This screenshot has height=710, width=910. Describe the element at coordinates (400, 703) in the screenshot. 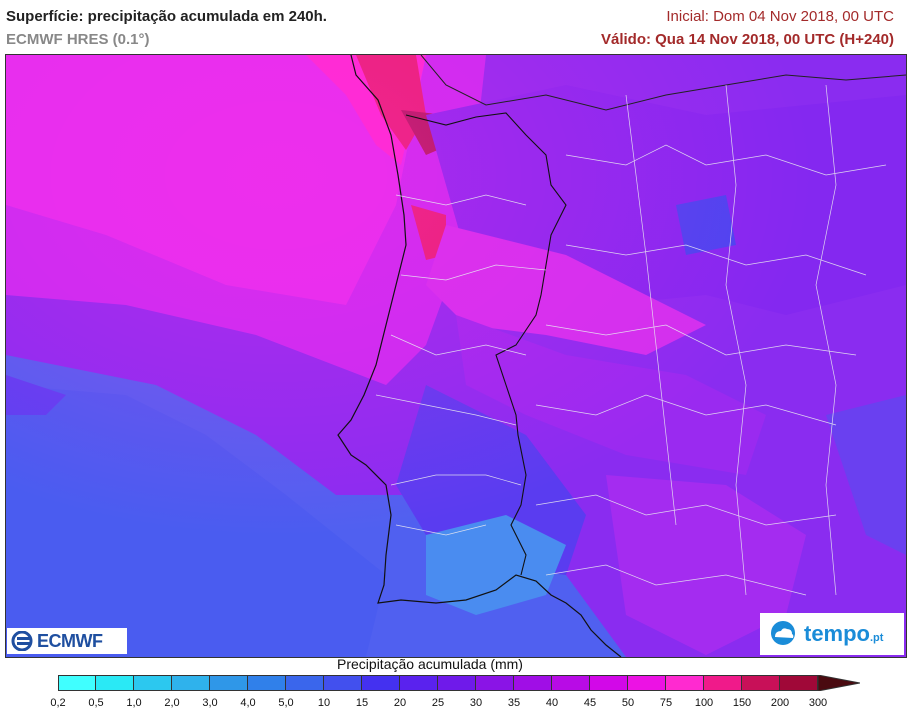

I see `colorbar-tick-label: 20` at that location.